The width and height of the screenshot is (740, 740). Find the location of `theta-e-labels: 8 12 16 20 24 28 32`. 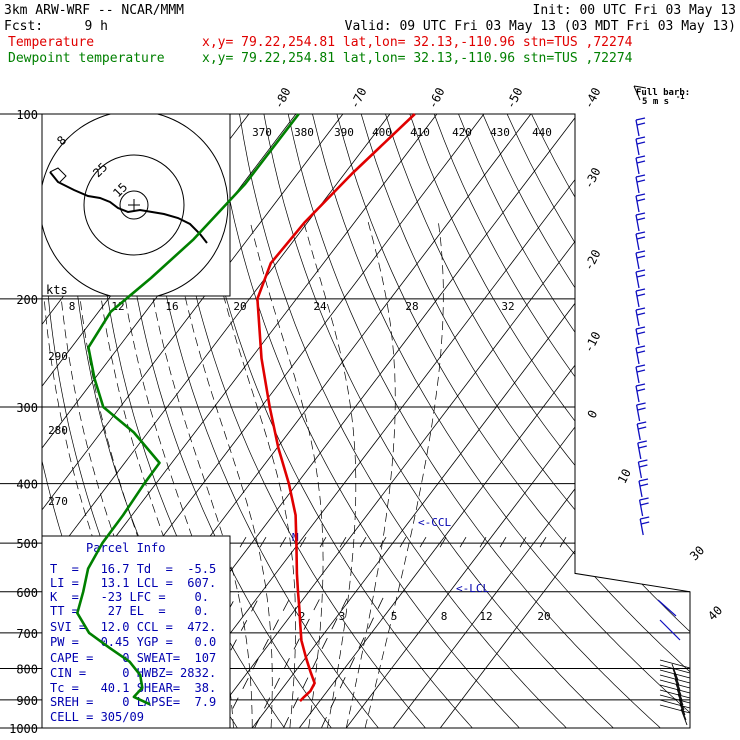

theta-e-labels: 8 12 16 20 24 28 32 is located at coordinates (292, 306).